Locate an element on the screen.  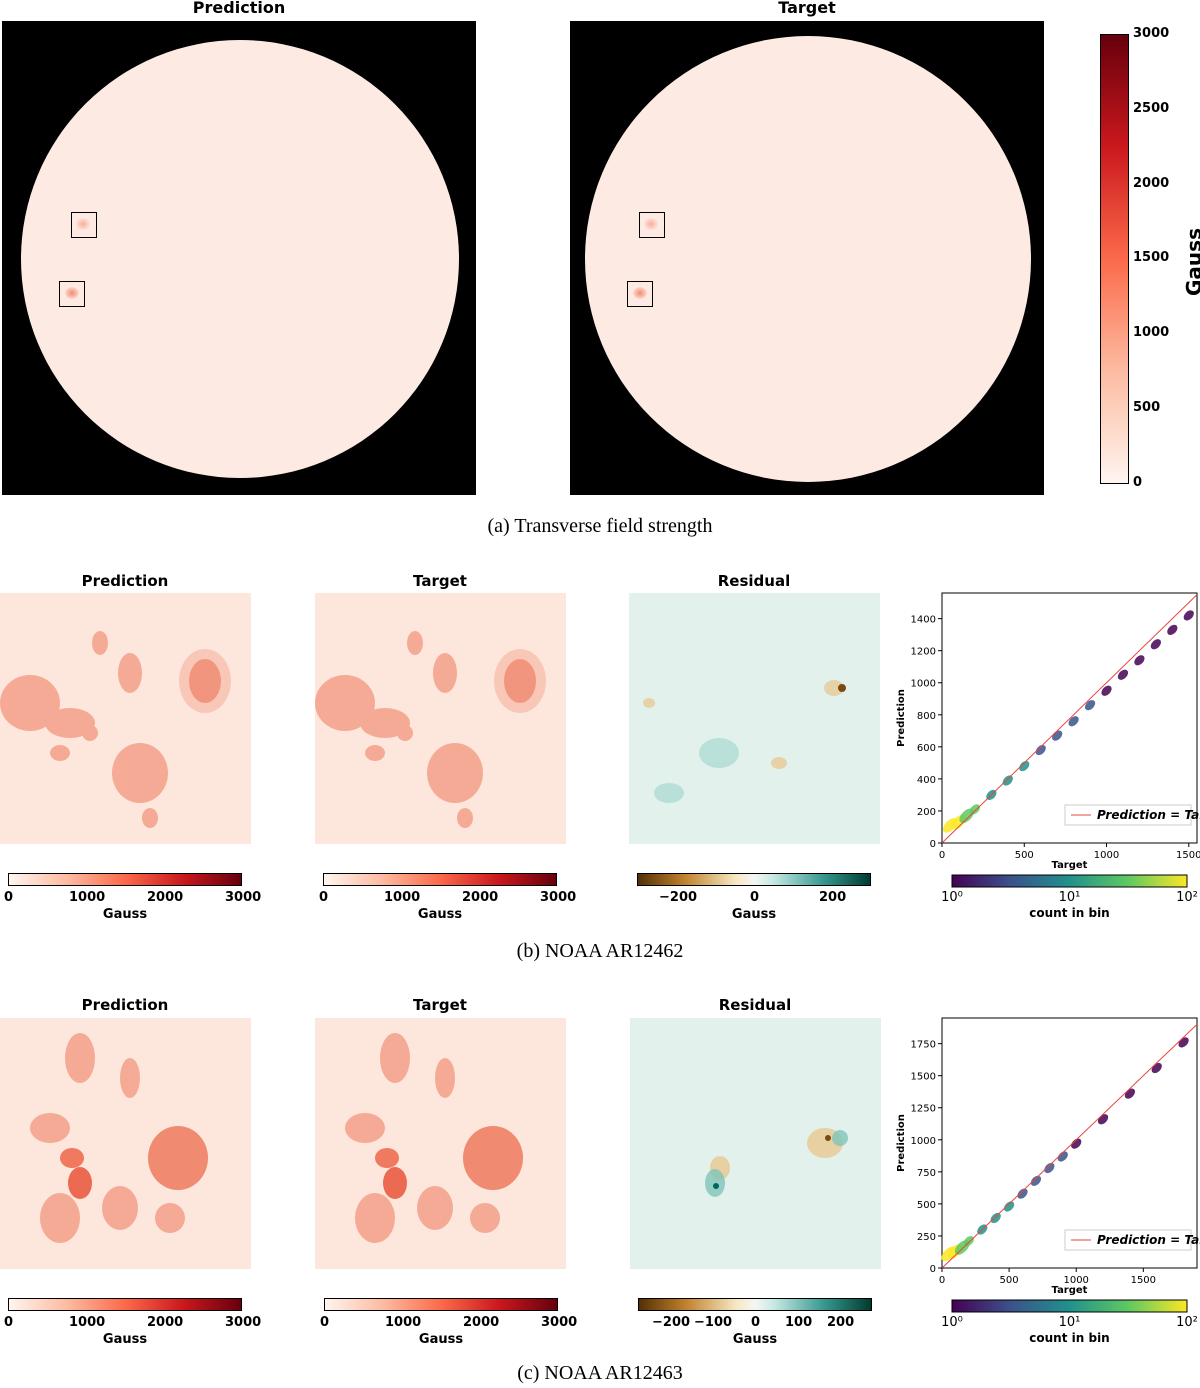
c-target-title: Target is located at coordinates (440, 1005).